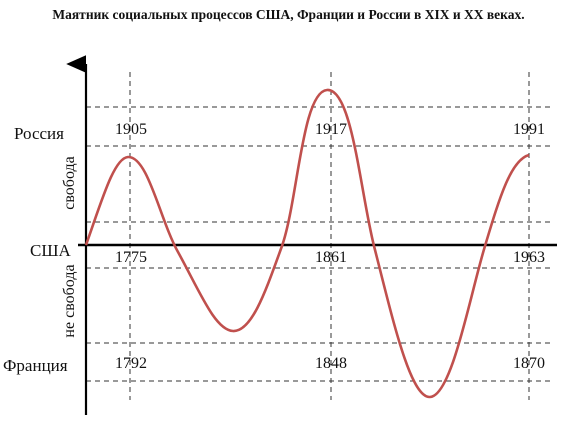 The image size is (577, 422). I want to click on year-usa-2: 1861, so click(331, 257).